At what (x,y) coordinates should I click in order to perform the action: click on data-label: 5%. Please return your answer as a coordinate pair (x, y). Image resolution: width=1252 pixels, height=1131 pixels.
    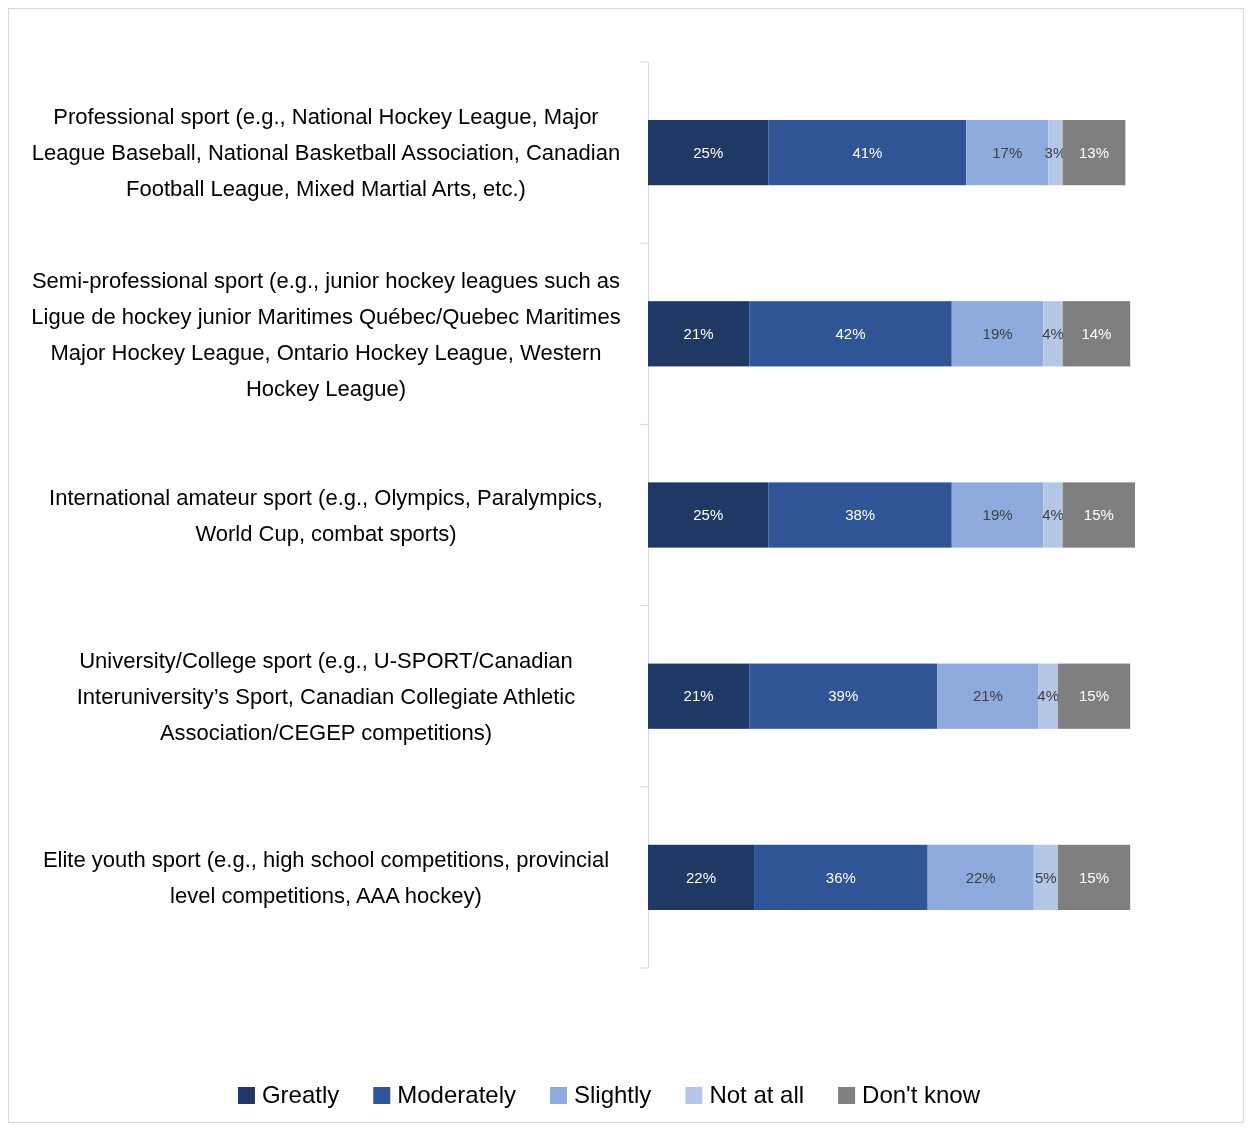
    Looking at the image, I should click on (1045, 877).